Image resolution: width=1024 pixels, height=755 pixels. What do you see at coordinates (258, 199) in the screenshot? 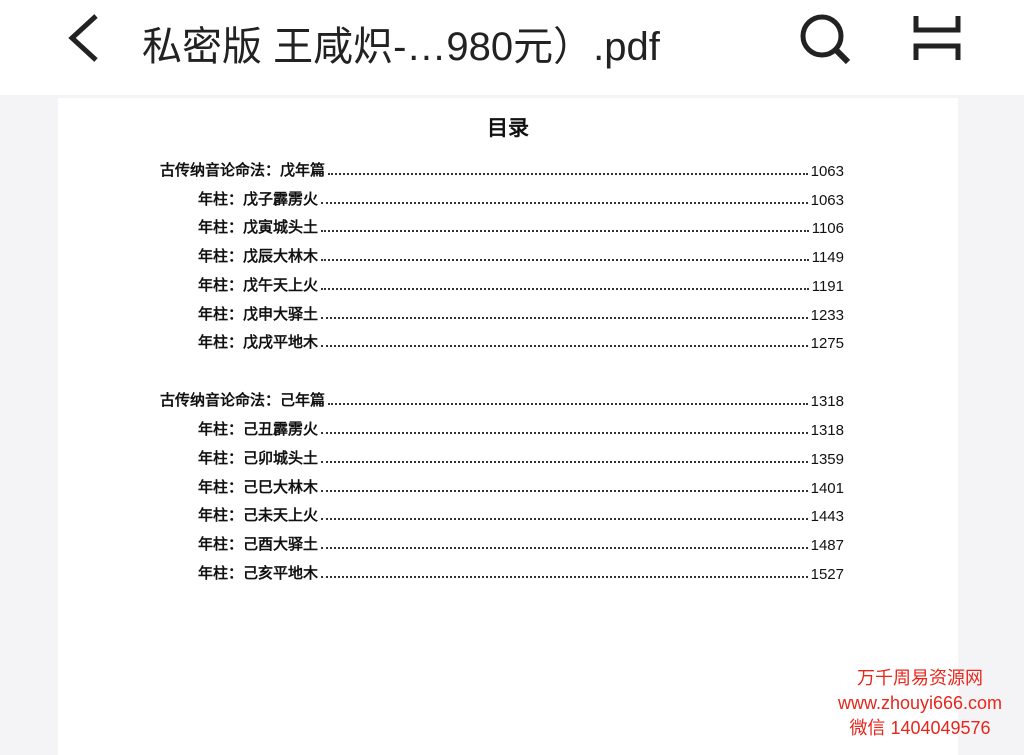
I see `toc-label: 年柱：戊子霹雳火` at bounding box center [258, 199].